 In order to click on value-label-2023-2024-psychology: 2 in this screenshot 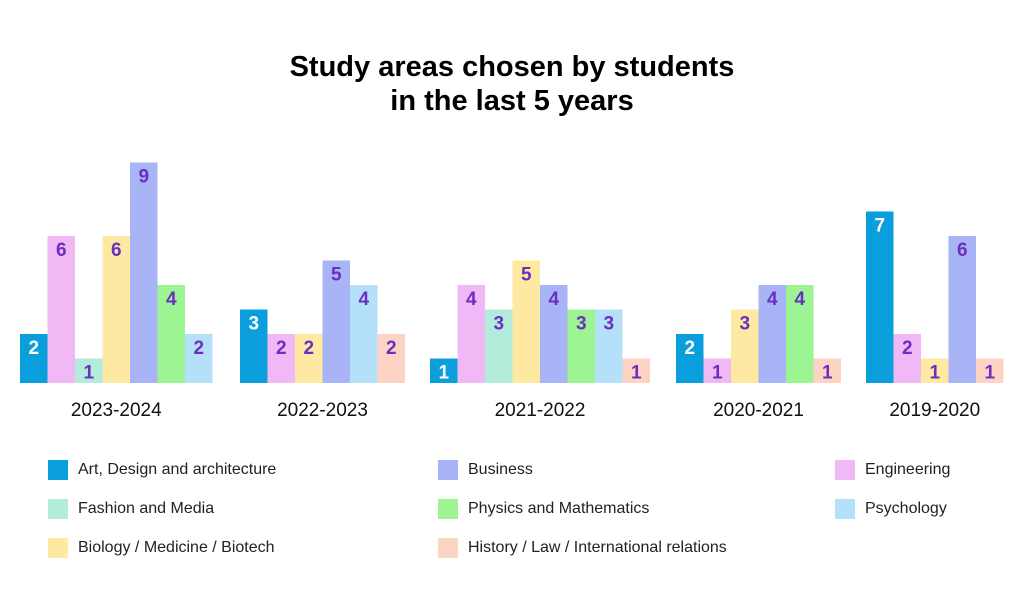, I will do `click(198, 348)`.